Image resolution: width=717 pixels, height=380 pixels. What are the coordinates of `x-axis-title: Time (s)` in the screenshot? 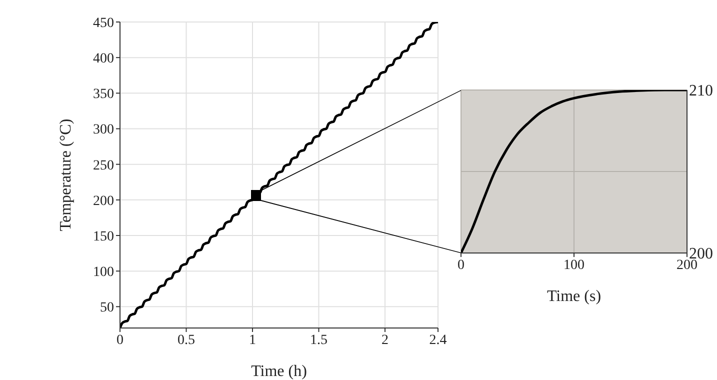 It's located at (574, 296).